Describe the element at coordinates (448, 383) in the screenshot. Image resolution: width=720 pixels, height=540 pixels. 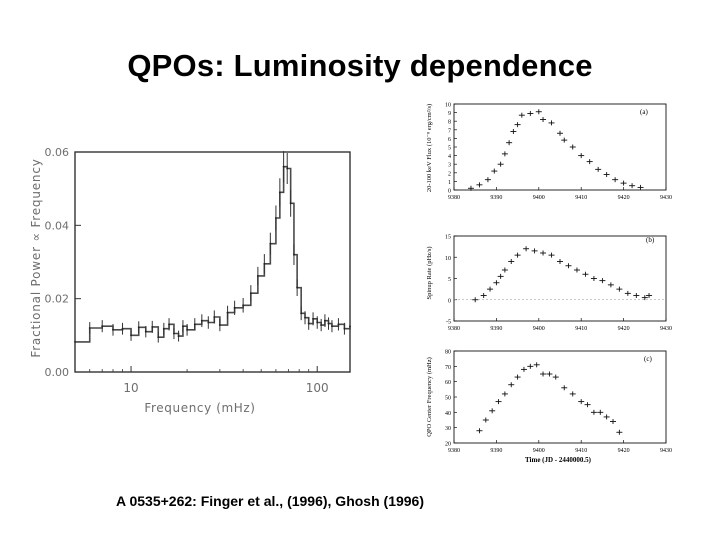
I see `y-tick-label: 60` at that location.